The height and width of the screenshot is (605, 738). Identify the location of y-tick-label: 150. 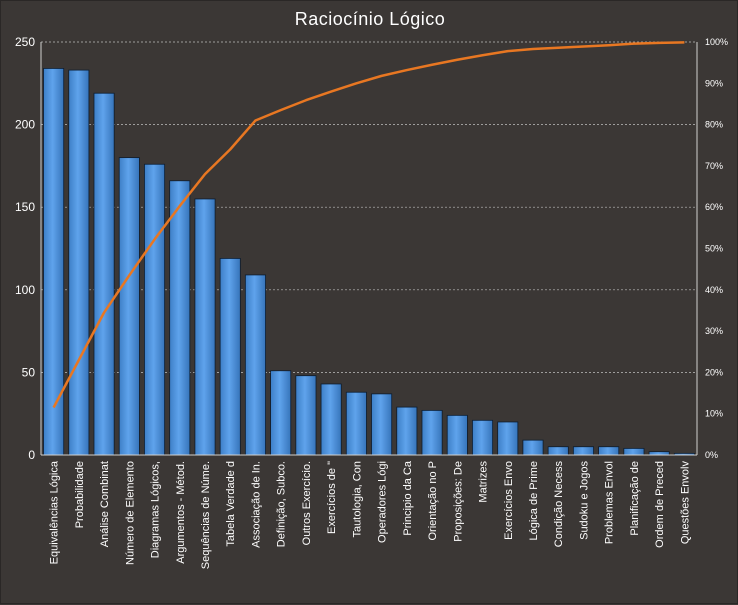
(25, 207).